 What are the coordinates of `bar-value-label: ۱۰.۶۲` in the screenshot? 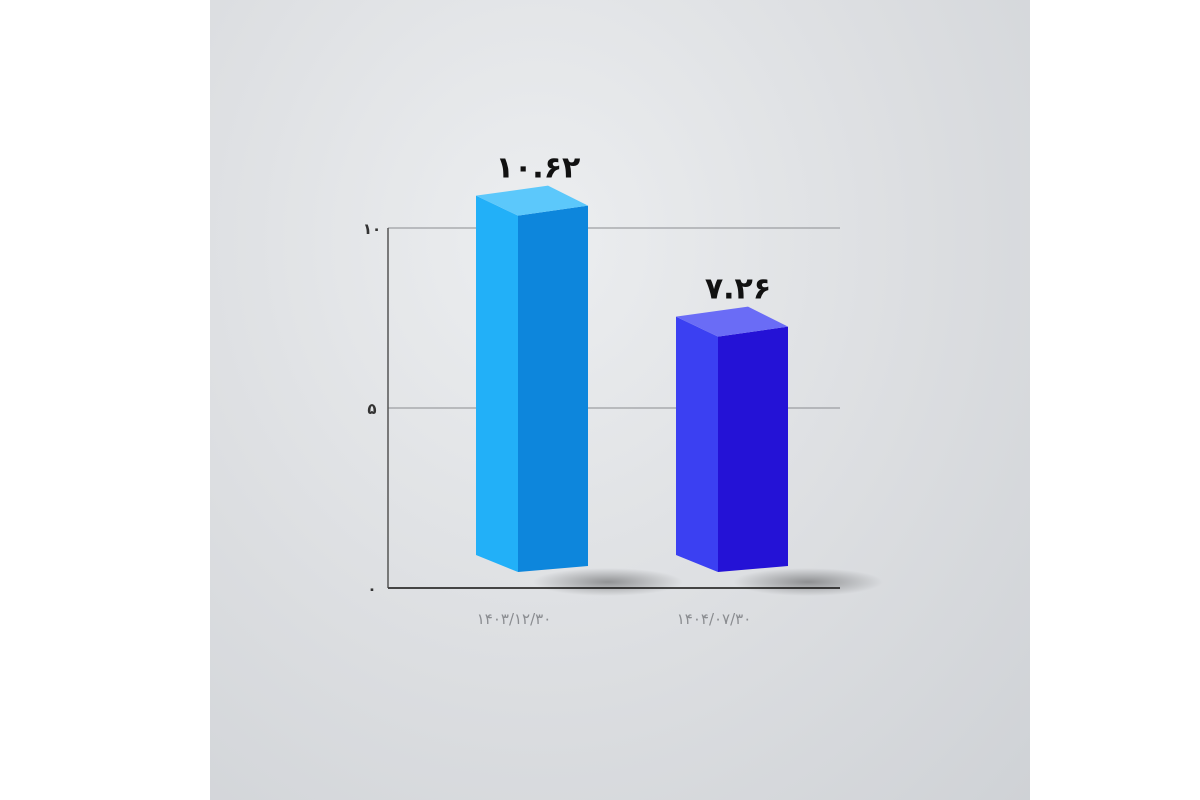 It's located at (538, 168).